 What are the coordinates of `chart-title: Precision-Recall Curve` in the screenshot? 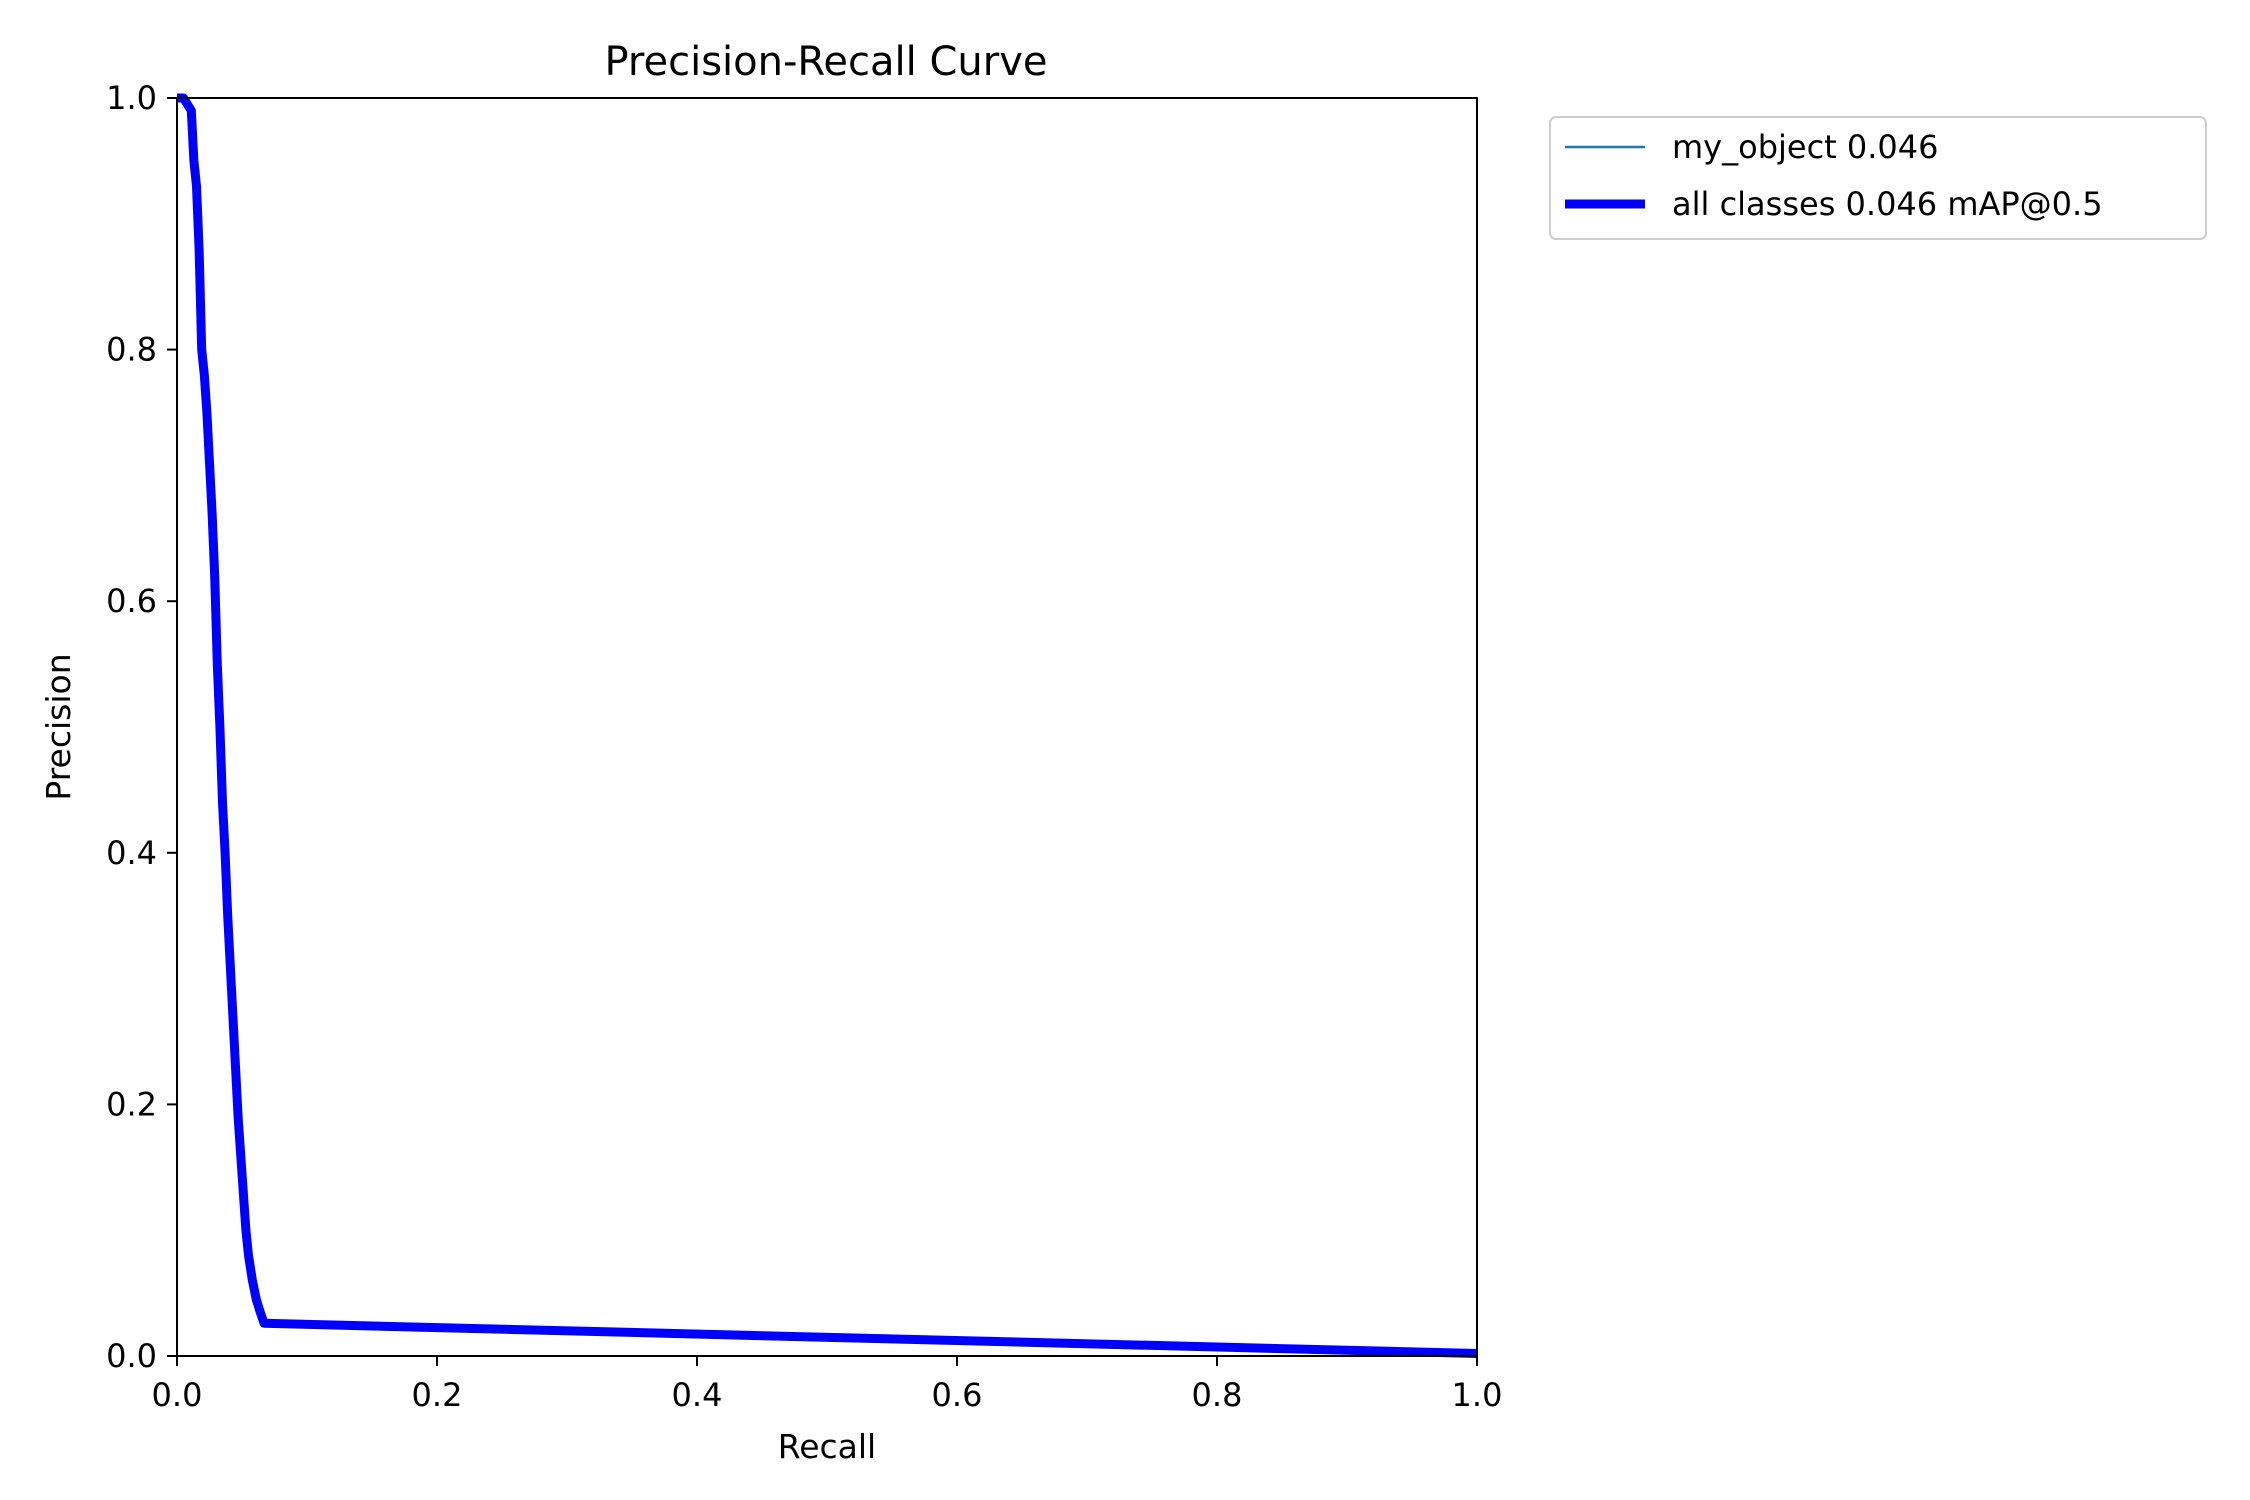 It's located at (826, 62).